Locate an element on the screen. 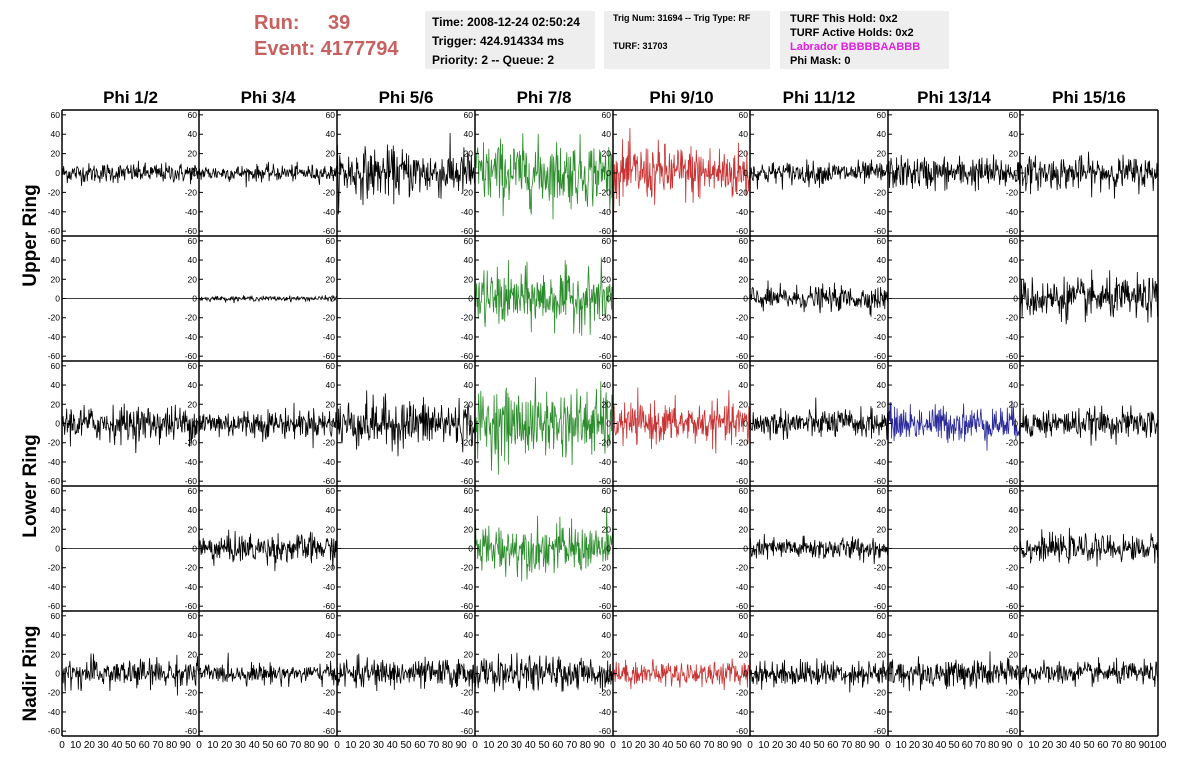  column-header: Phi 9/10 is located at coordinates (681, 97).